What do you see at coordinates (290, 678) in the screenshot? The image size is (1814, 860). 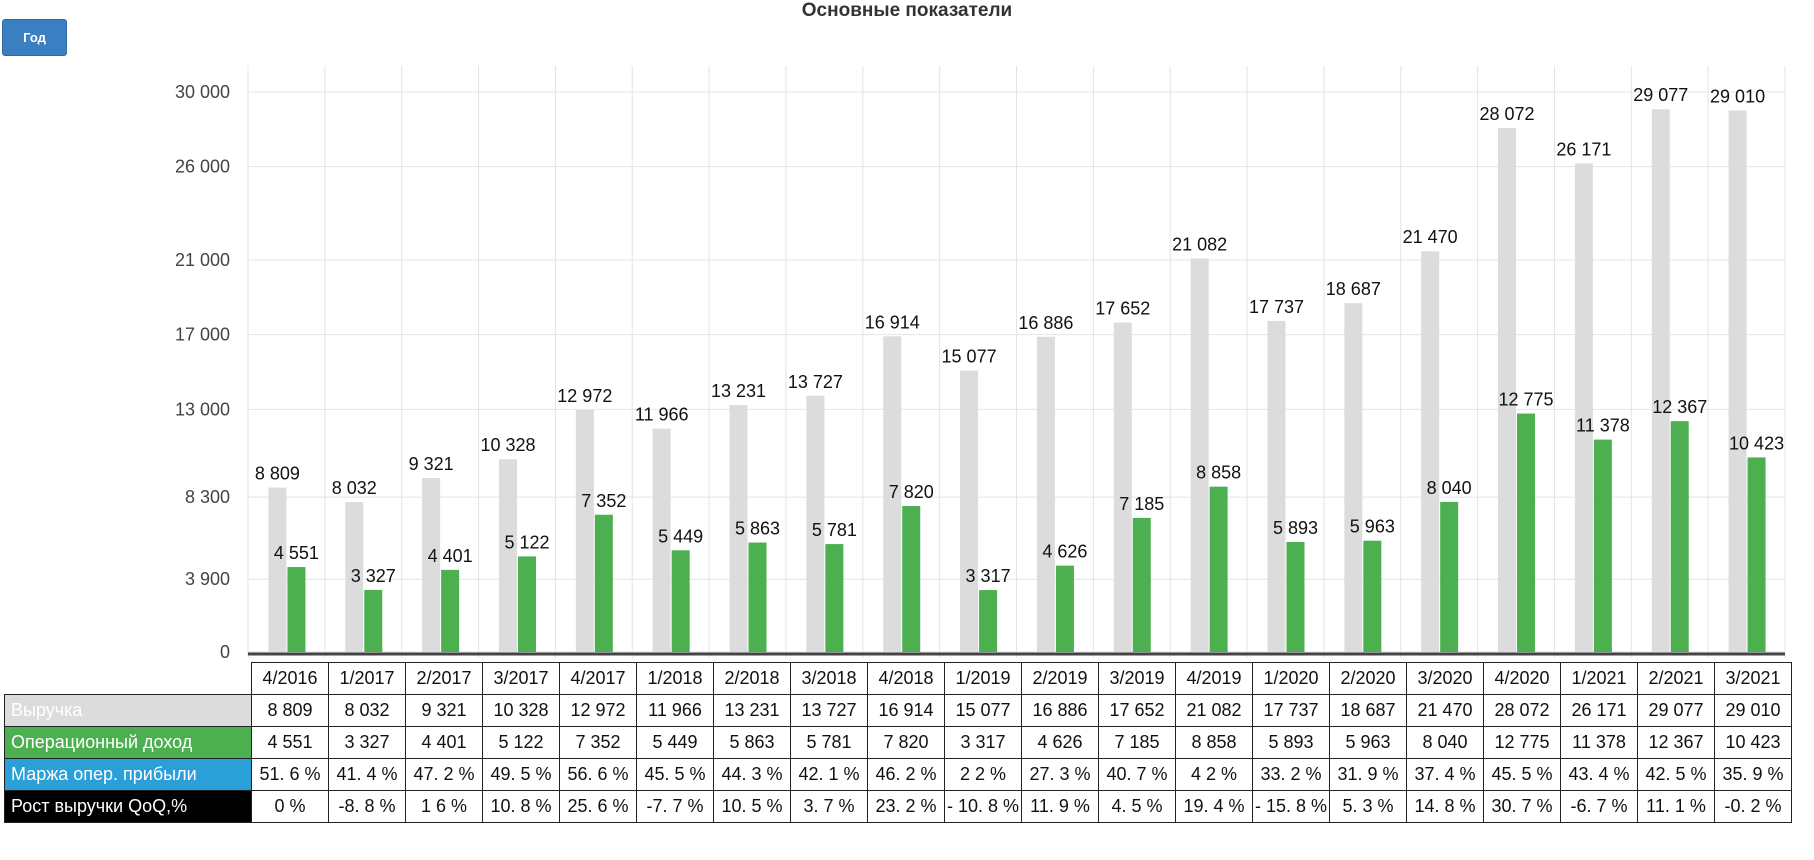 I see `x-category-label: 4/2016` at bounding box center [290, 678].